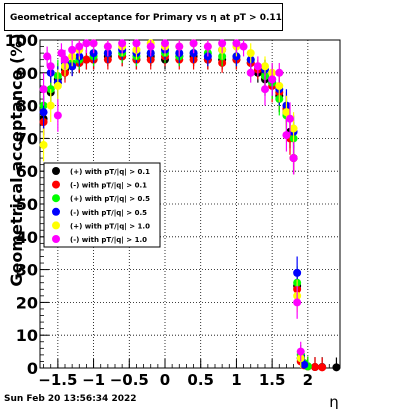 Image resolution: width=400 pixels, height=409 pixels. Describe the element at coordinates (21, 40) in the screenshot. I see `y-tick-label: 100` at that location.